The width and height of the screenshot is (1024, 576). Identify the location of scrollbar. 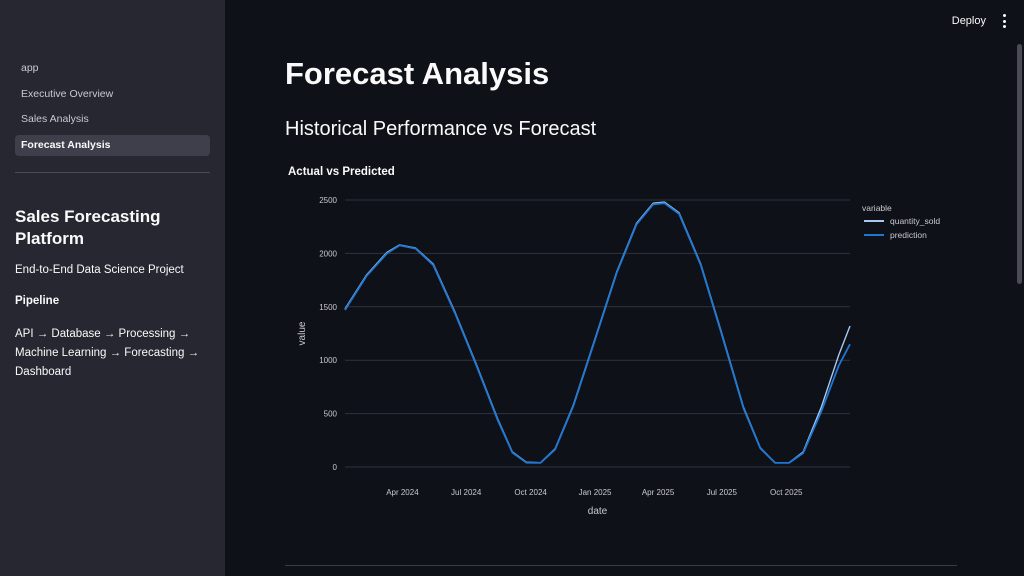
(1019, 164).